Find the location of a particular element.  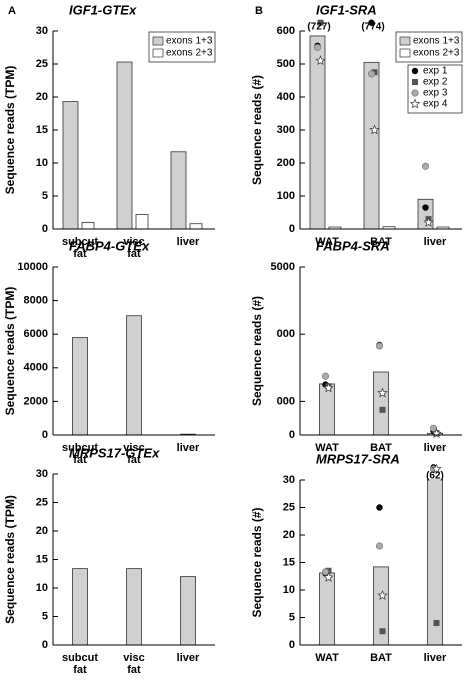

panel-label: A is located at coordinates (12, 11).